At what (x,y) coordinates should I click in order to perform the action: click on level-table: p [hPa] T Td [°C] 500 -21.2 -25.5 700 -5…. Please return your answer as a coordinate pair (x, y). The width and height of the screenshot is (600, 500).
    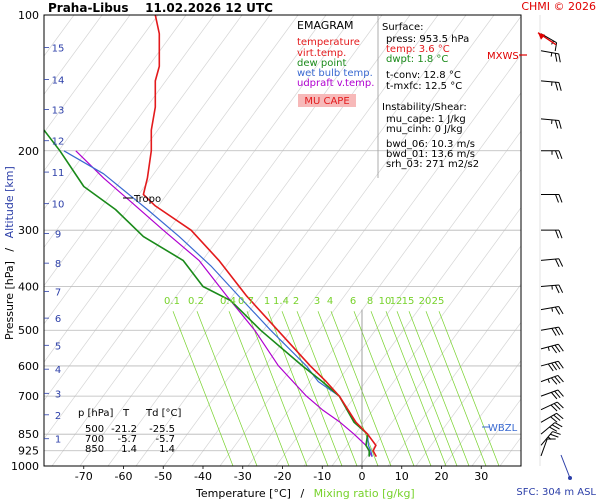
    Looking at the image, I should click on (130, 431).